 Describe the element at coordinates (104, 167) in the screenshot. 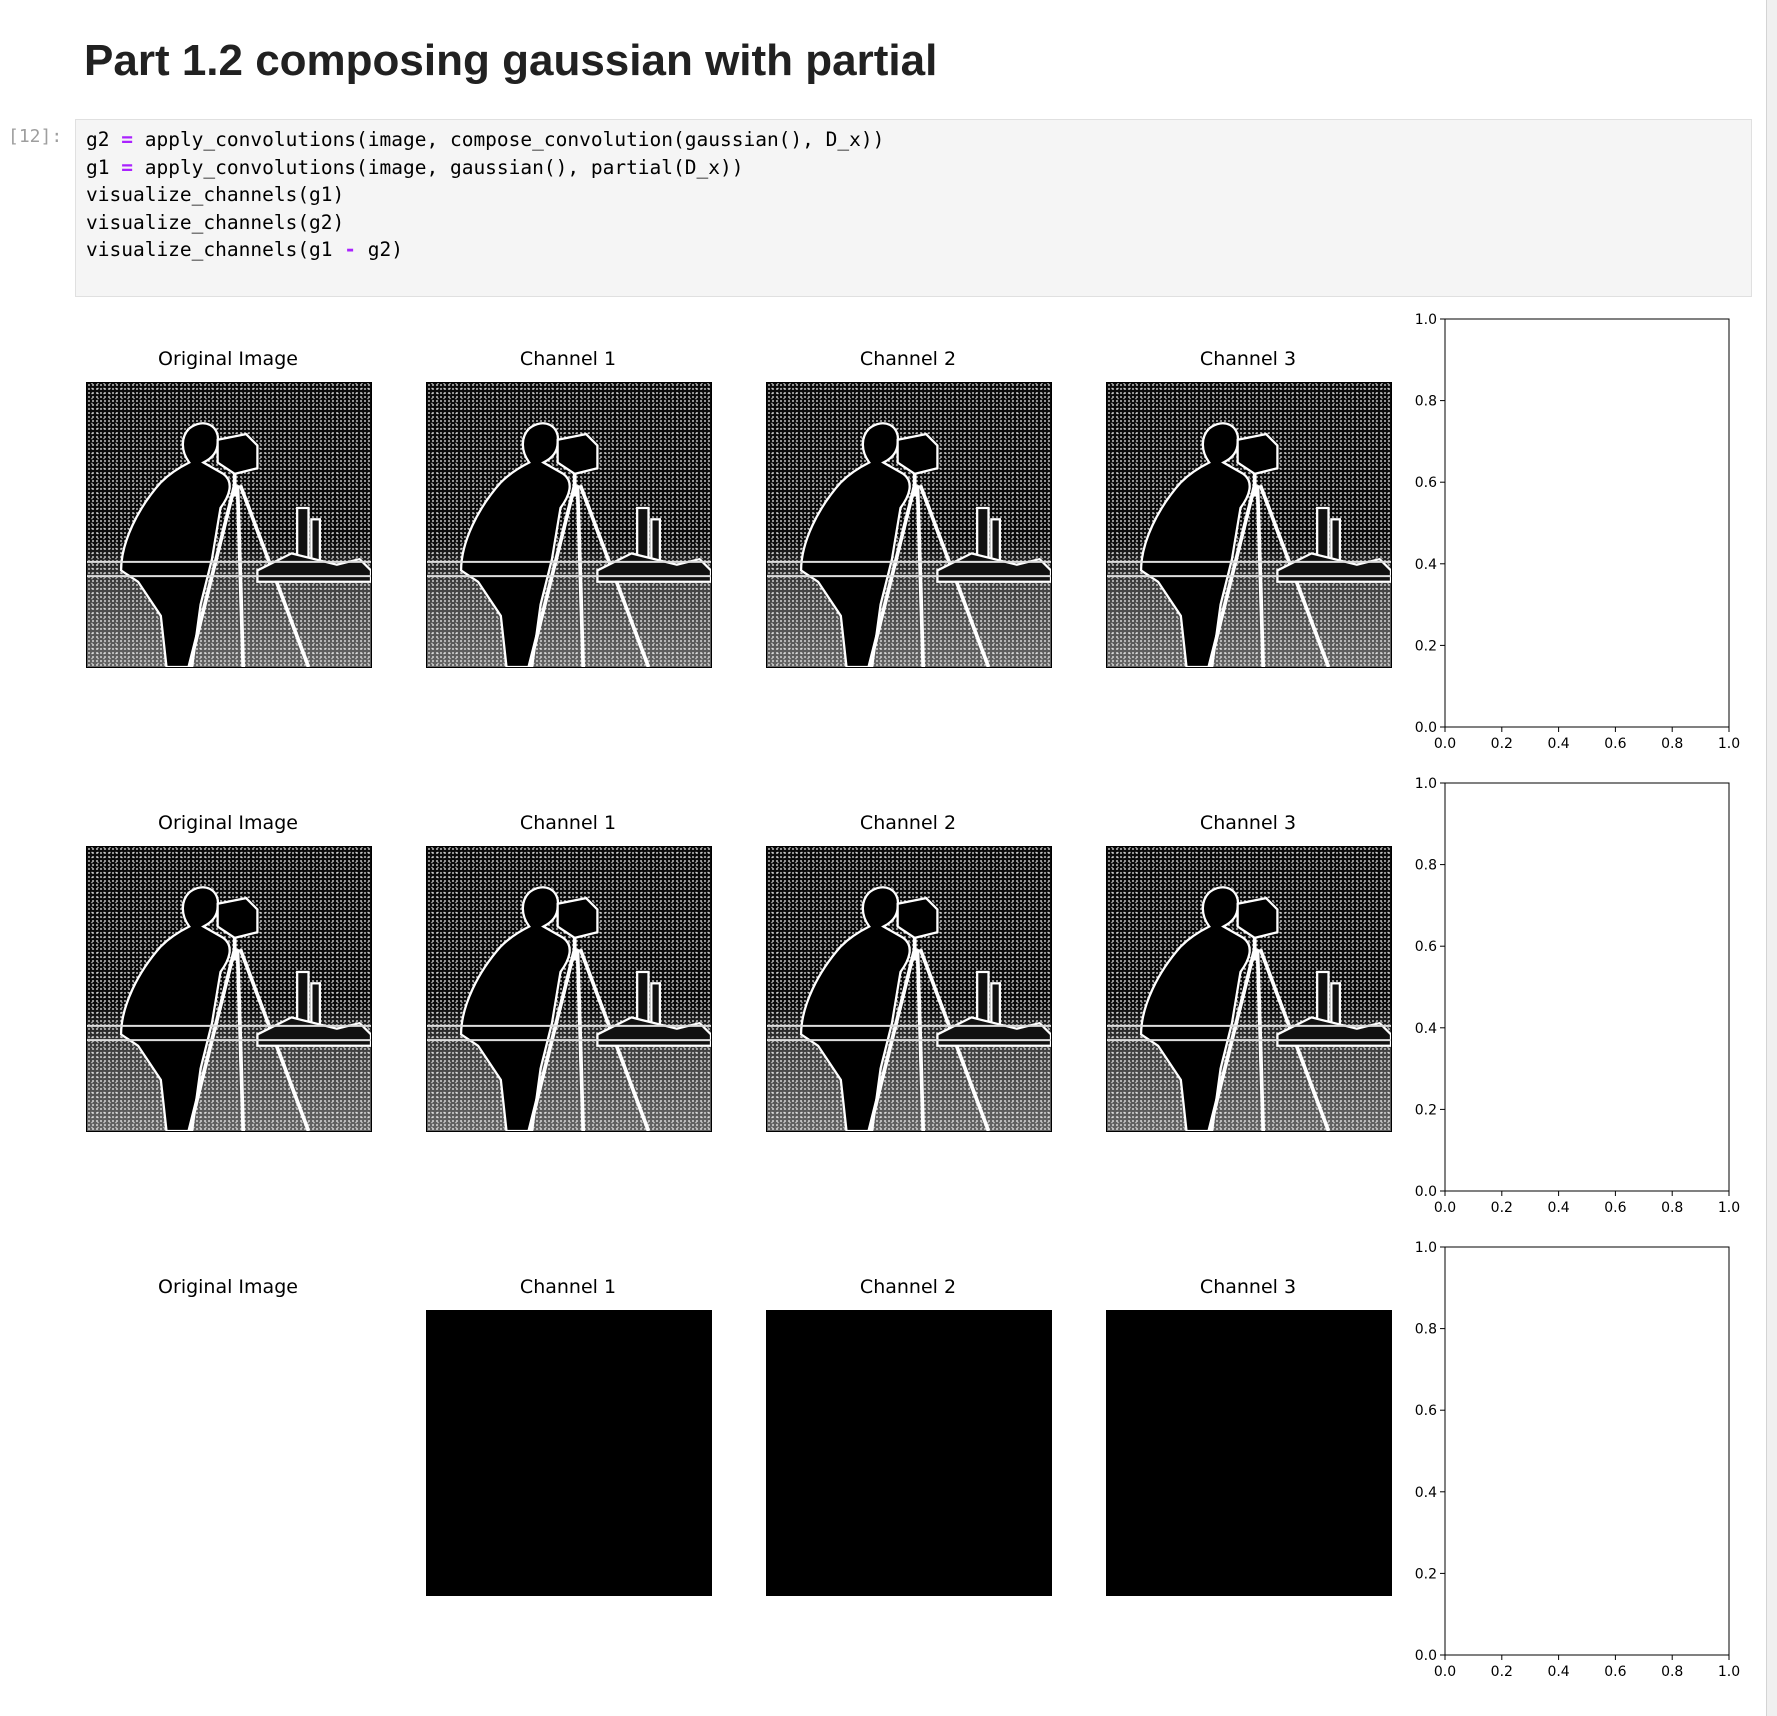

I see `code-text: g1` at that location.